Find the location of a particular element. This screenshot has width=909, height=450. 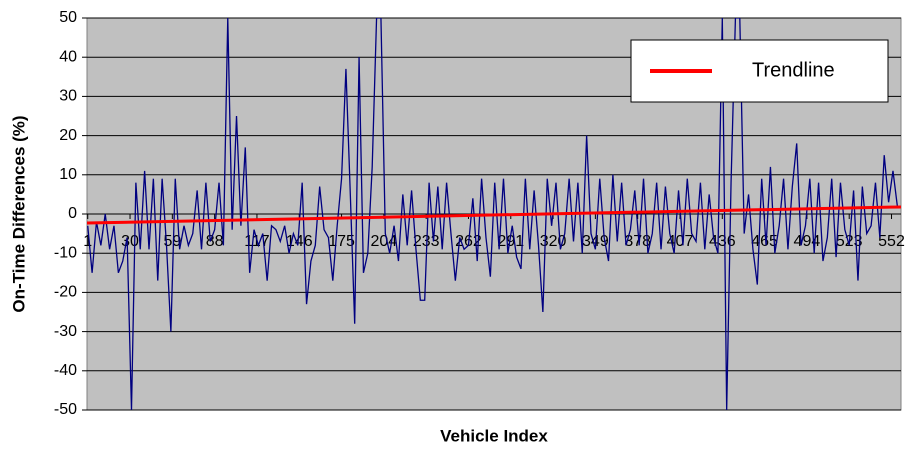

y-tick-label: 30 is located at coordinates (68, 96).